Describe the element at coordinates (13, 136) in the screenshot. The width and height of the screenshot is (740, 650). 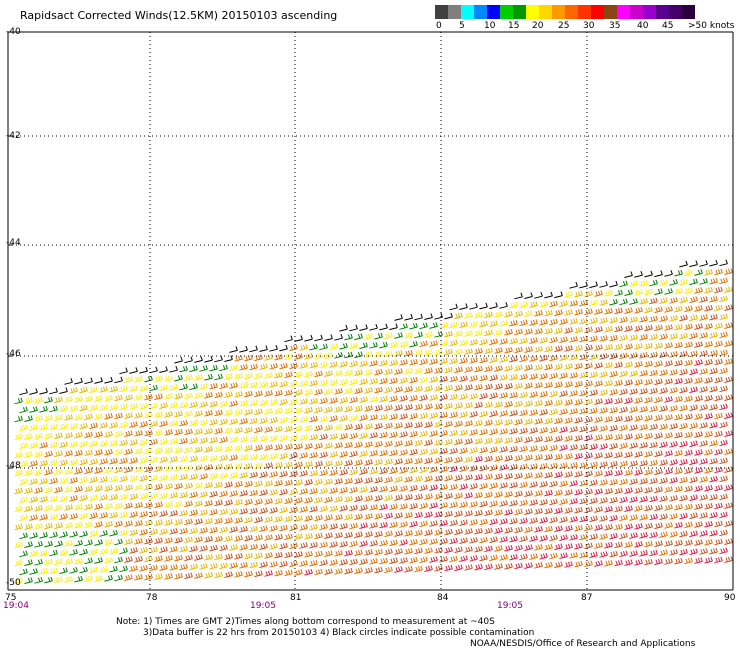
I see `y-label-42s: -42` at that location.